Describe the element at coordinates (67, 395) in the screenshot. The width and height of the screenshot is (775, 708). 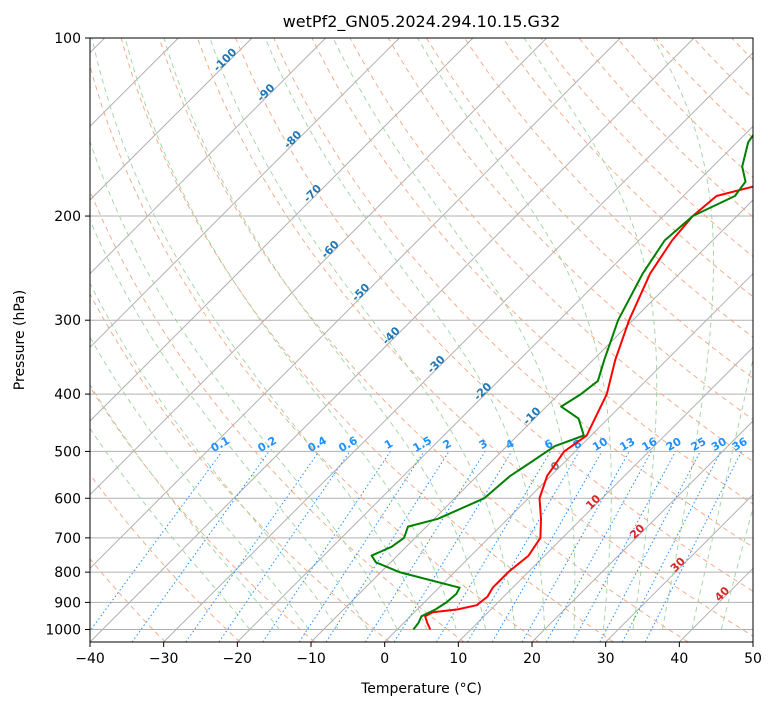
I see `y-tick-label: 400` at that location.